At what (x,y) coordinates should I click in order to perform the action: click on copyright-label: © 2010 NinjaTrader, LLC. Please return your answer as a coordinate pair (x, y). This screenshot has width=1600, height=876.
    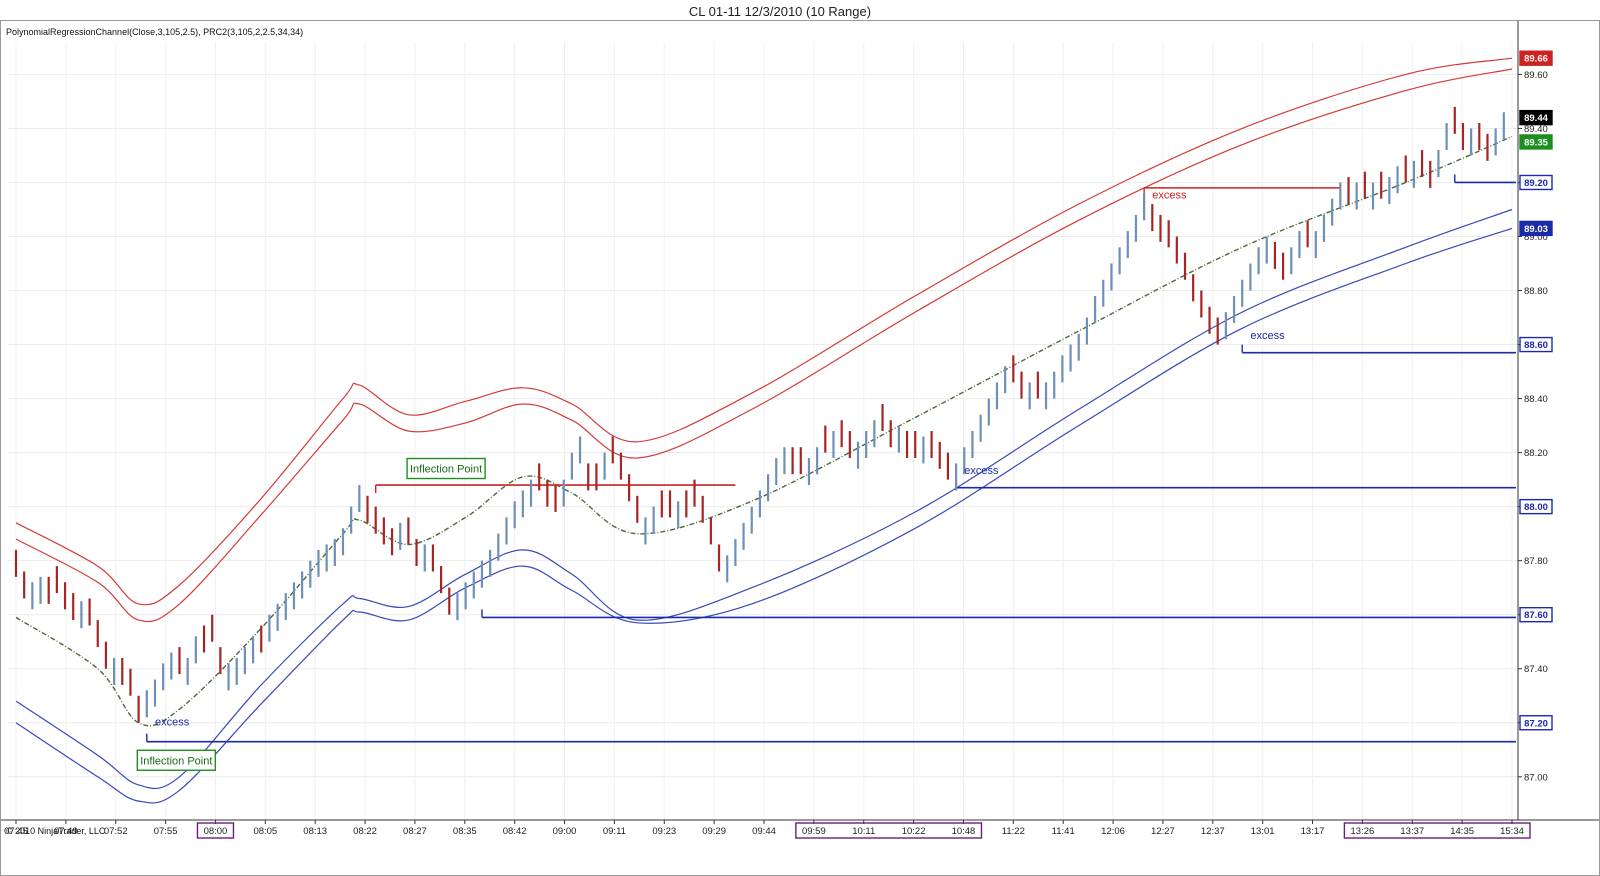
    Looking at the image, I should click on (56, 831).